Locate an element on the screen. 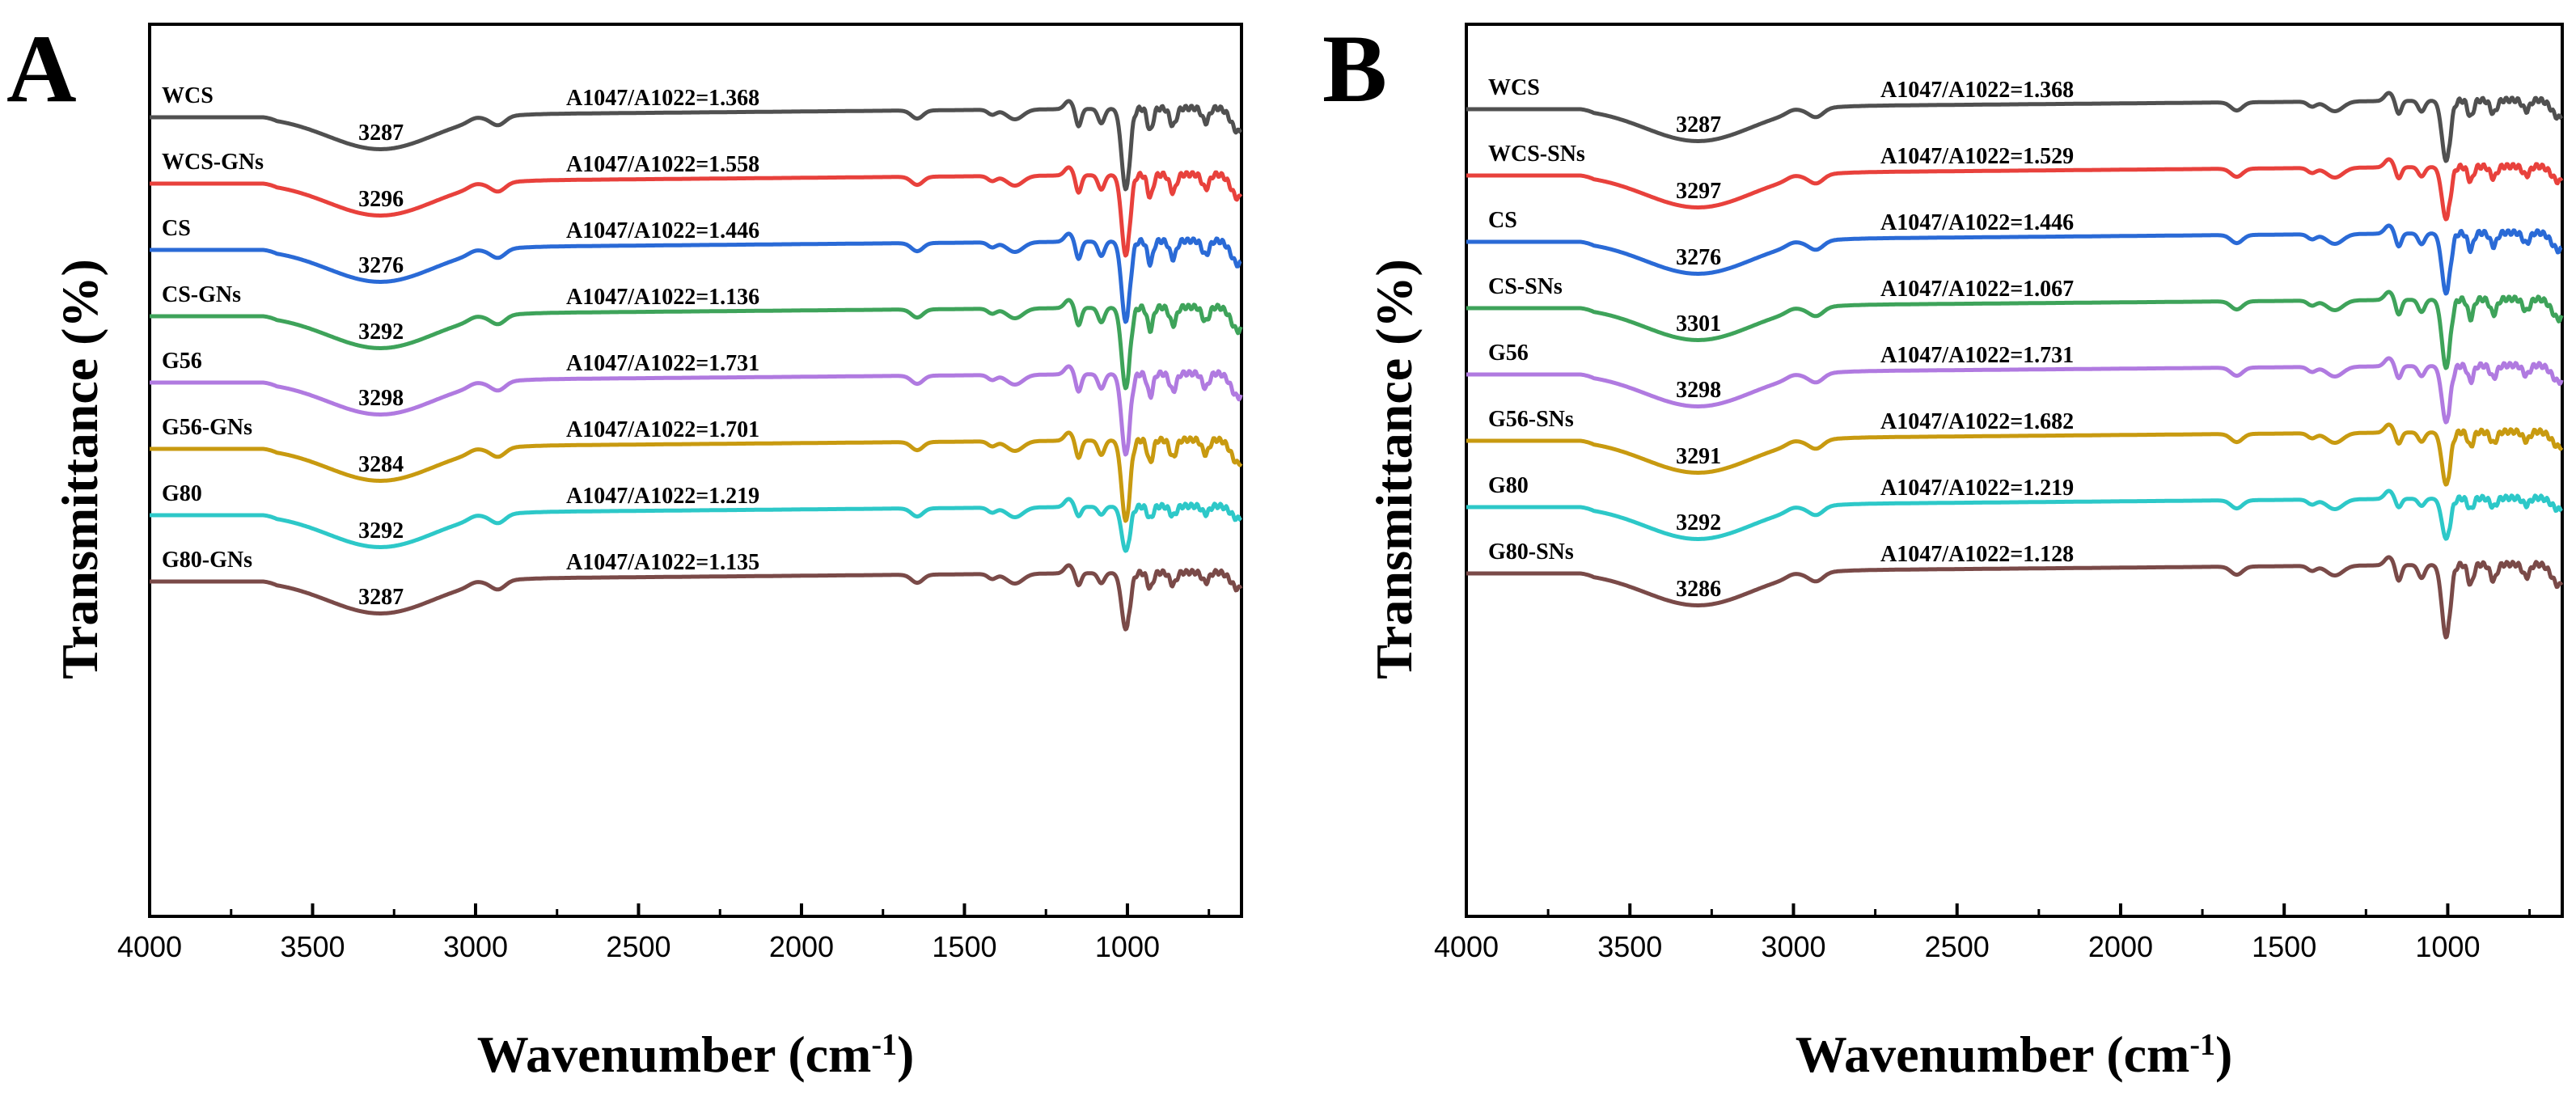 Image resolution: width=2576 pixels, height=1104 pixels. panel-letter-b: B is located at coordinates (1355, 68).